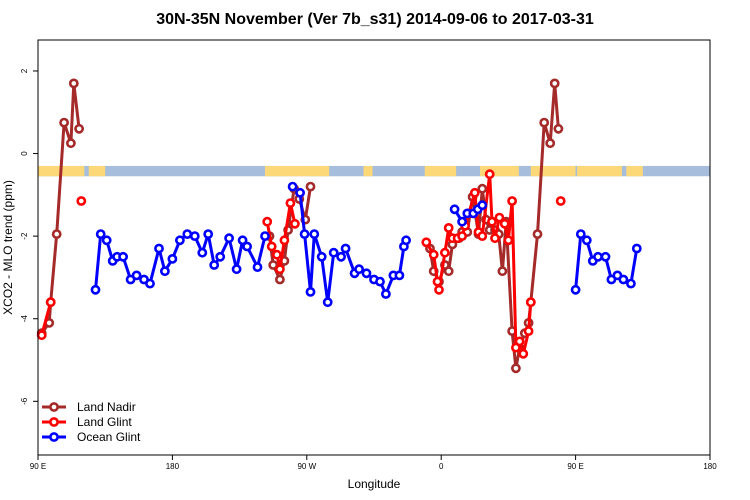 The image size is (750, 500). Describe the element at coordinates (373, 463) in the screenshot. I see `x-axis: 90 E 180 90 W 0 90 E 180` at that location.